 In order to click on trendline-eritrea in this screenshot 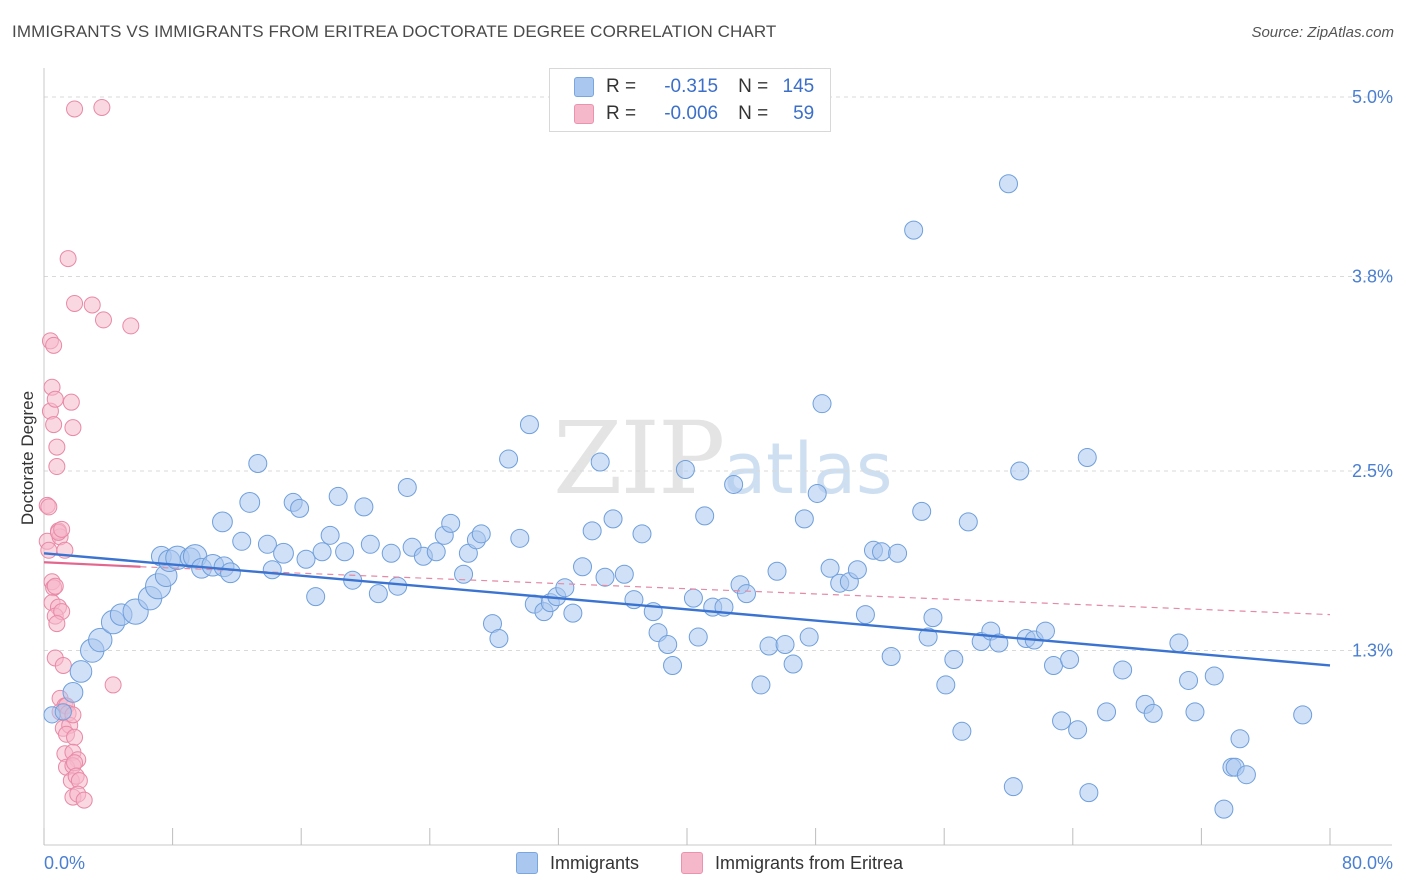, I will do `click(92, 564)`.